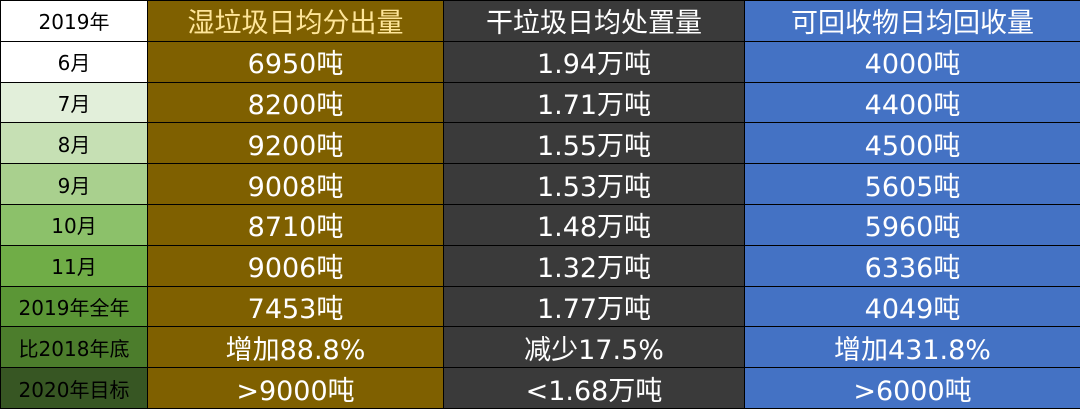  I want to click on table-cell: 1.48万吨, so click(594, 224).